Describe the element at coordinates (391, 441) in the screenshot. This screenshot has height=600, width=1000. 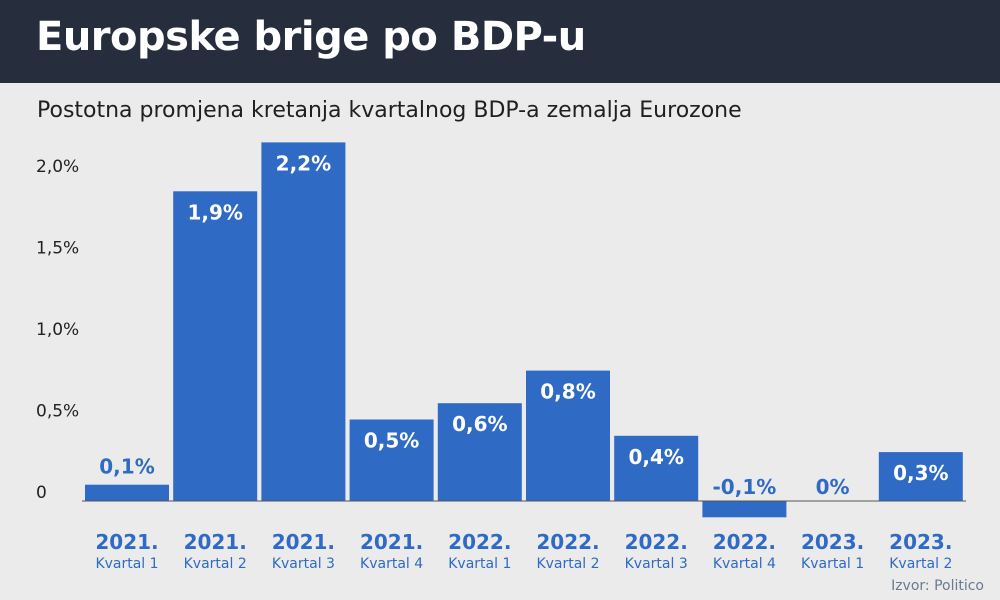
I see `bar-value-label: 0,5%` at that location.